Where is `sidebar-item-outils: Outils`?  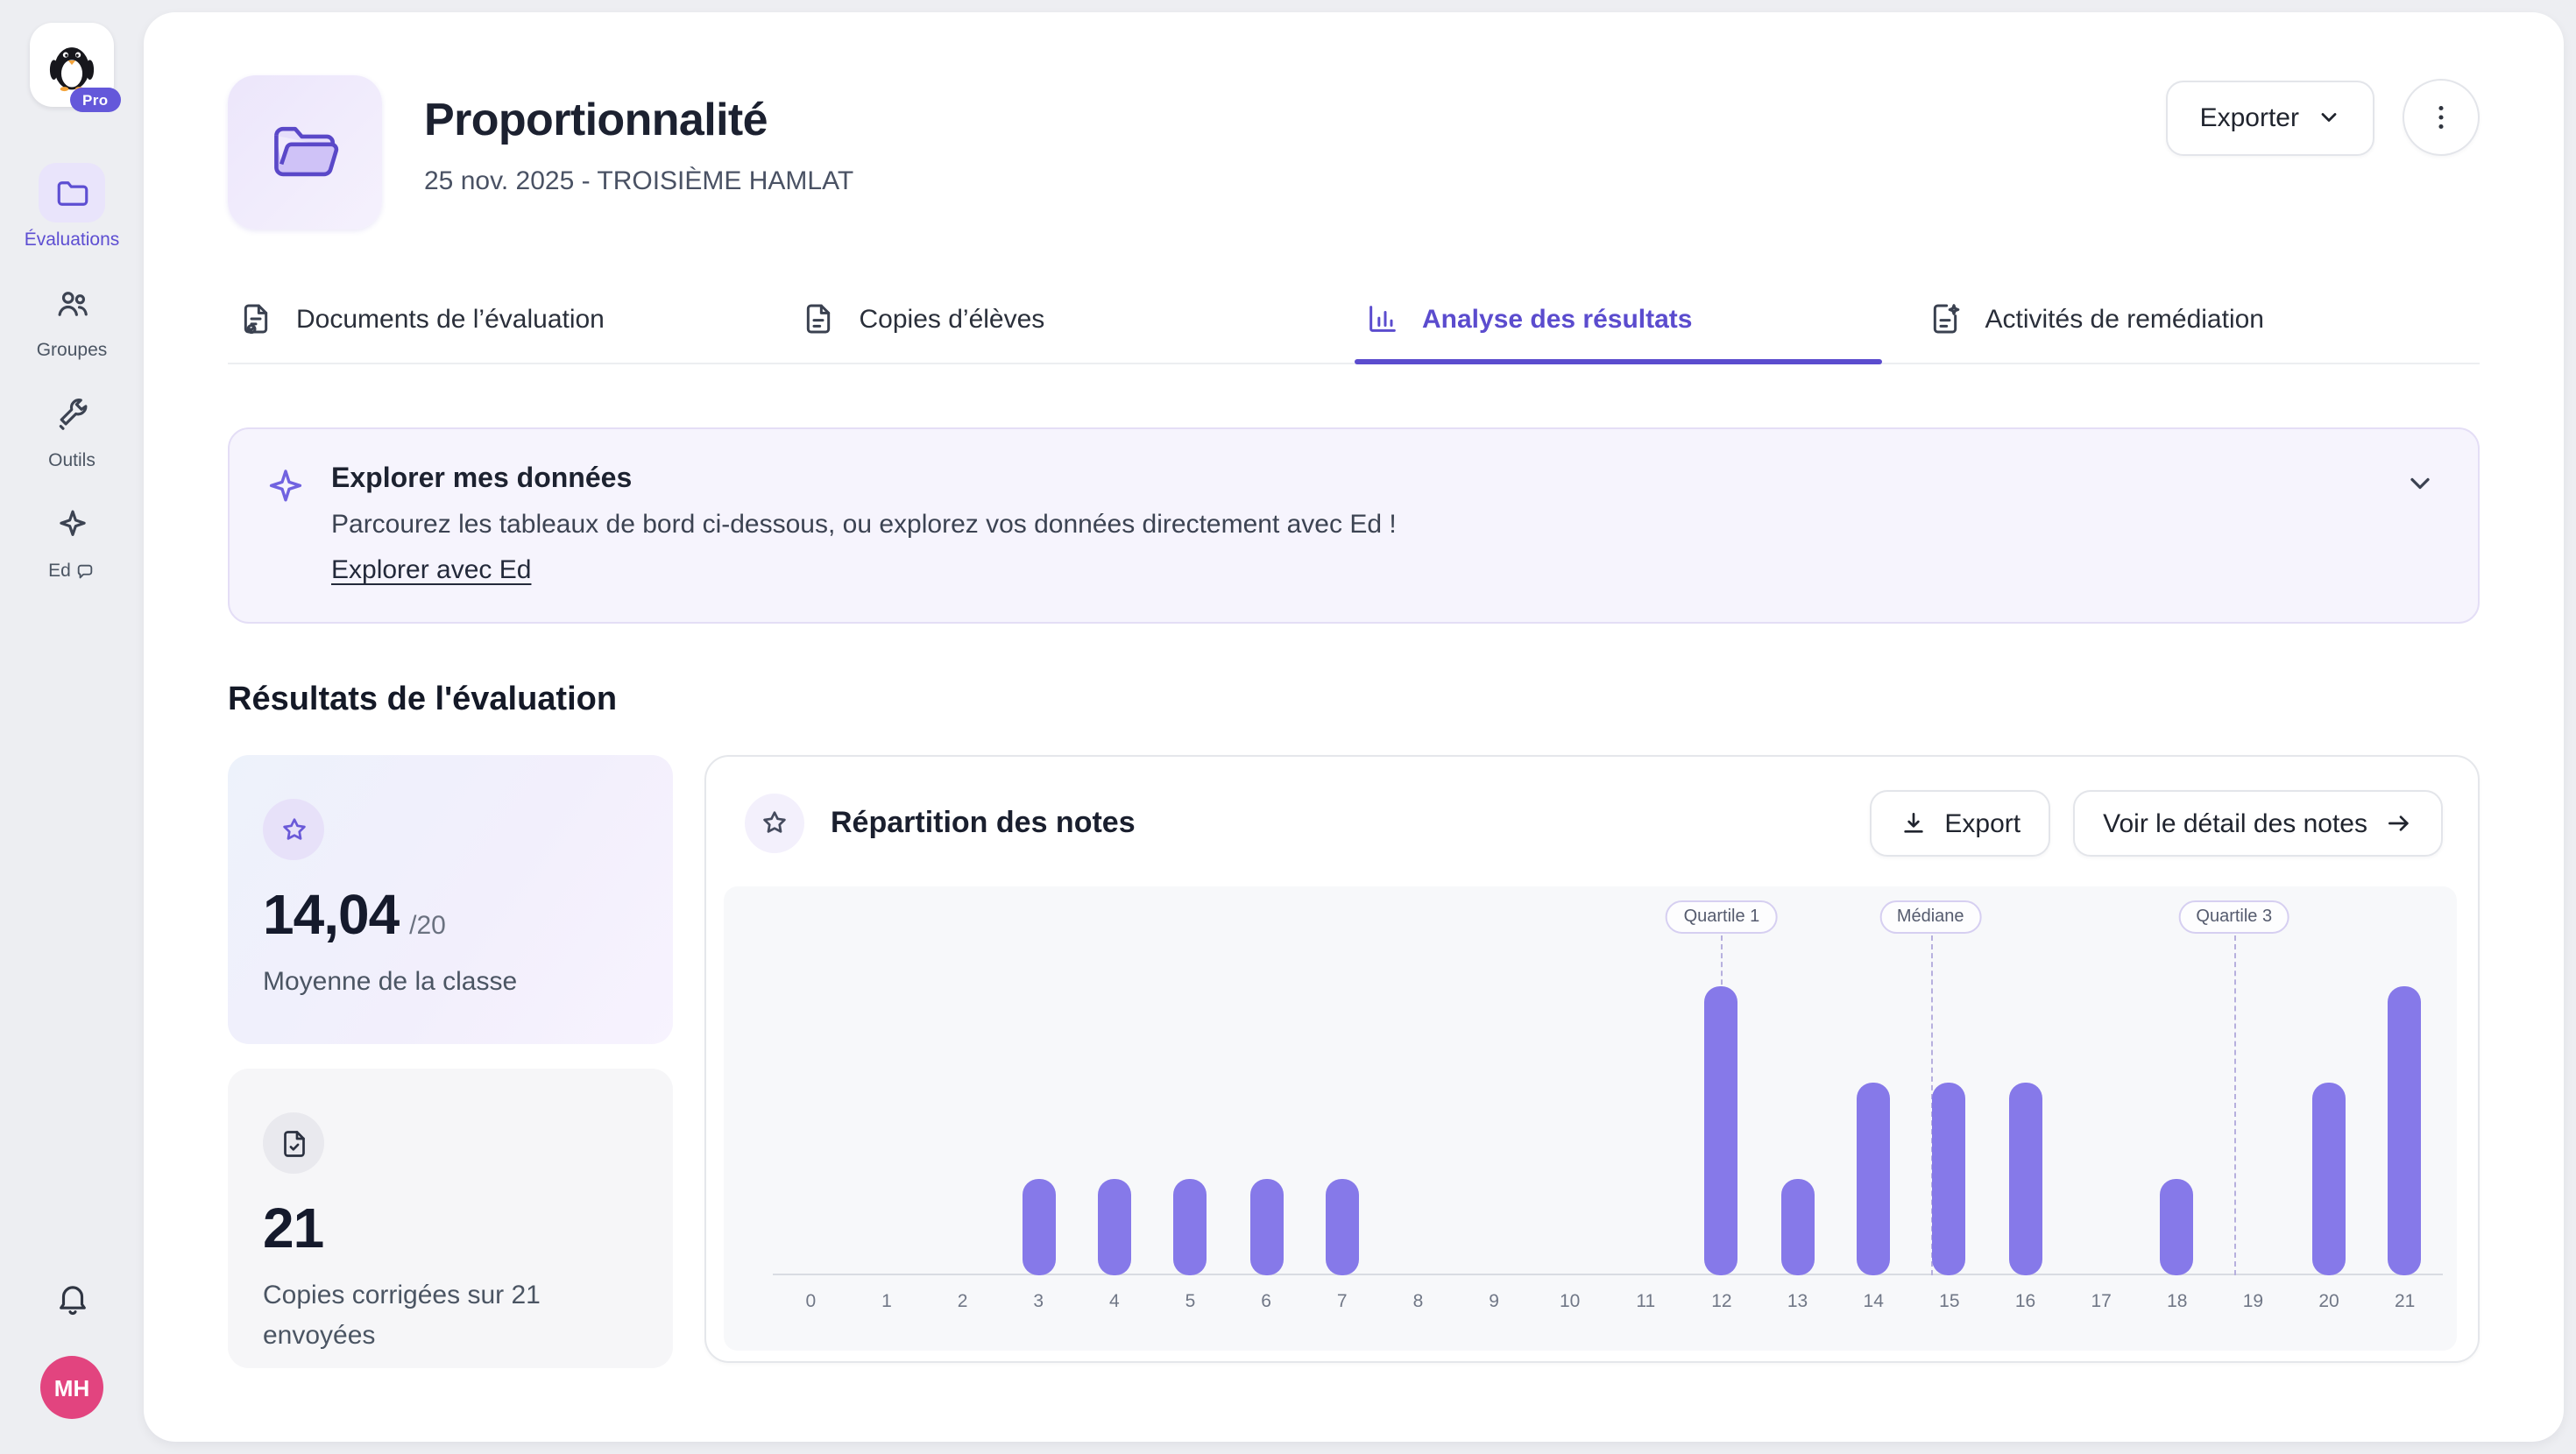
sidebar-item-outils: Outils is located at coordinates (72, 427).